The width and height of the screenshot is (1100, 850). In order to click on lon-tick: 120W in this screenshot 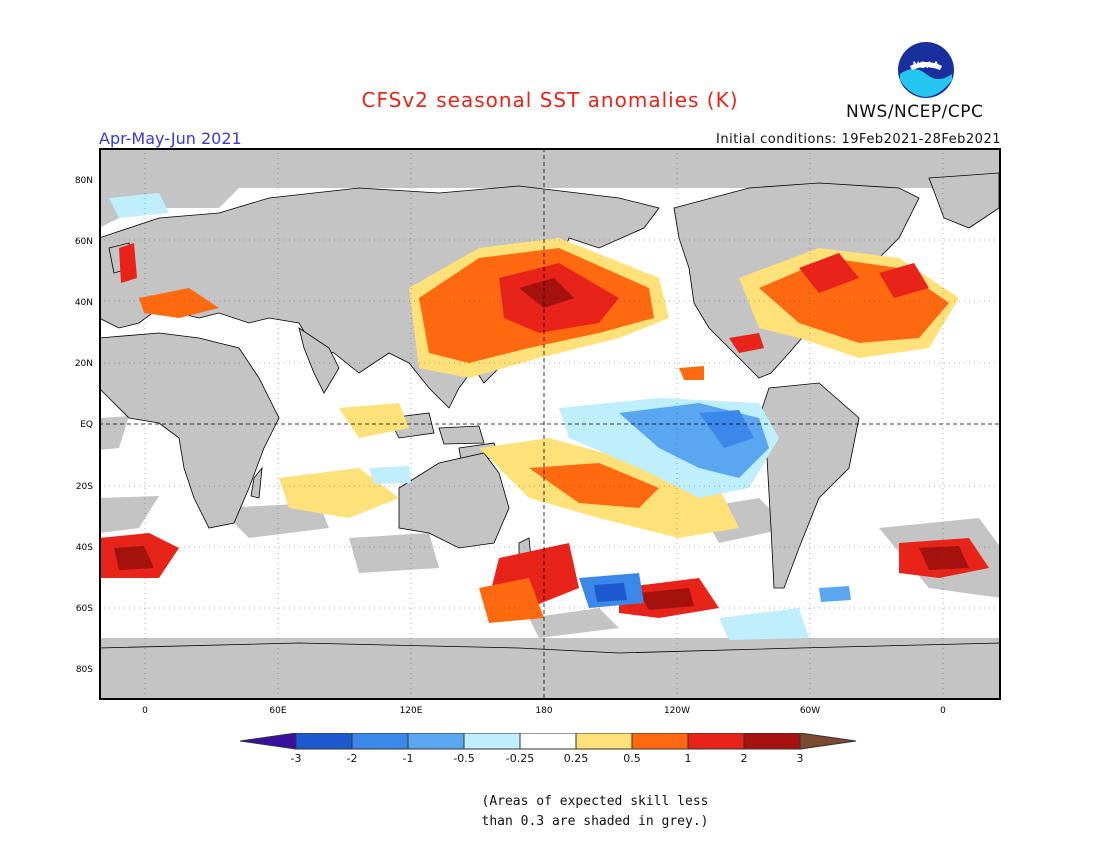, I will do `click(677, 711)`.